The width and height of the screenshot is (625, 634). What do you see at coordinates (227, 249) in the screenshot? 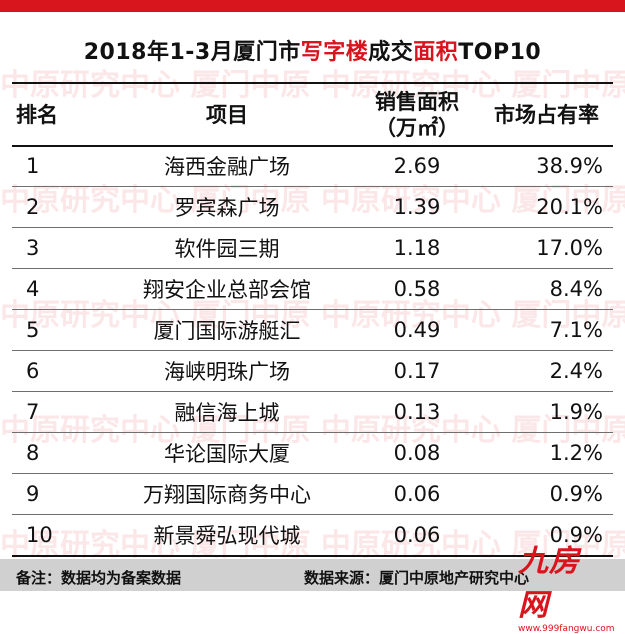
I see `project-cell: 软件园三期` at bounding box center [227, 249].